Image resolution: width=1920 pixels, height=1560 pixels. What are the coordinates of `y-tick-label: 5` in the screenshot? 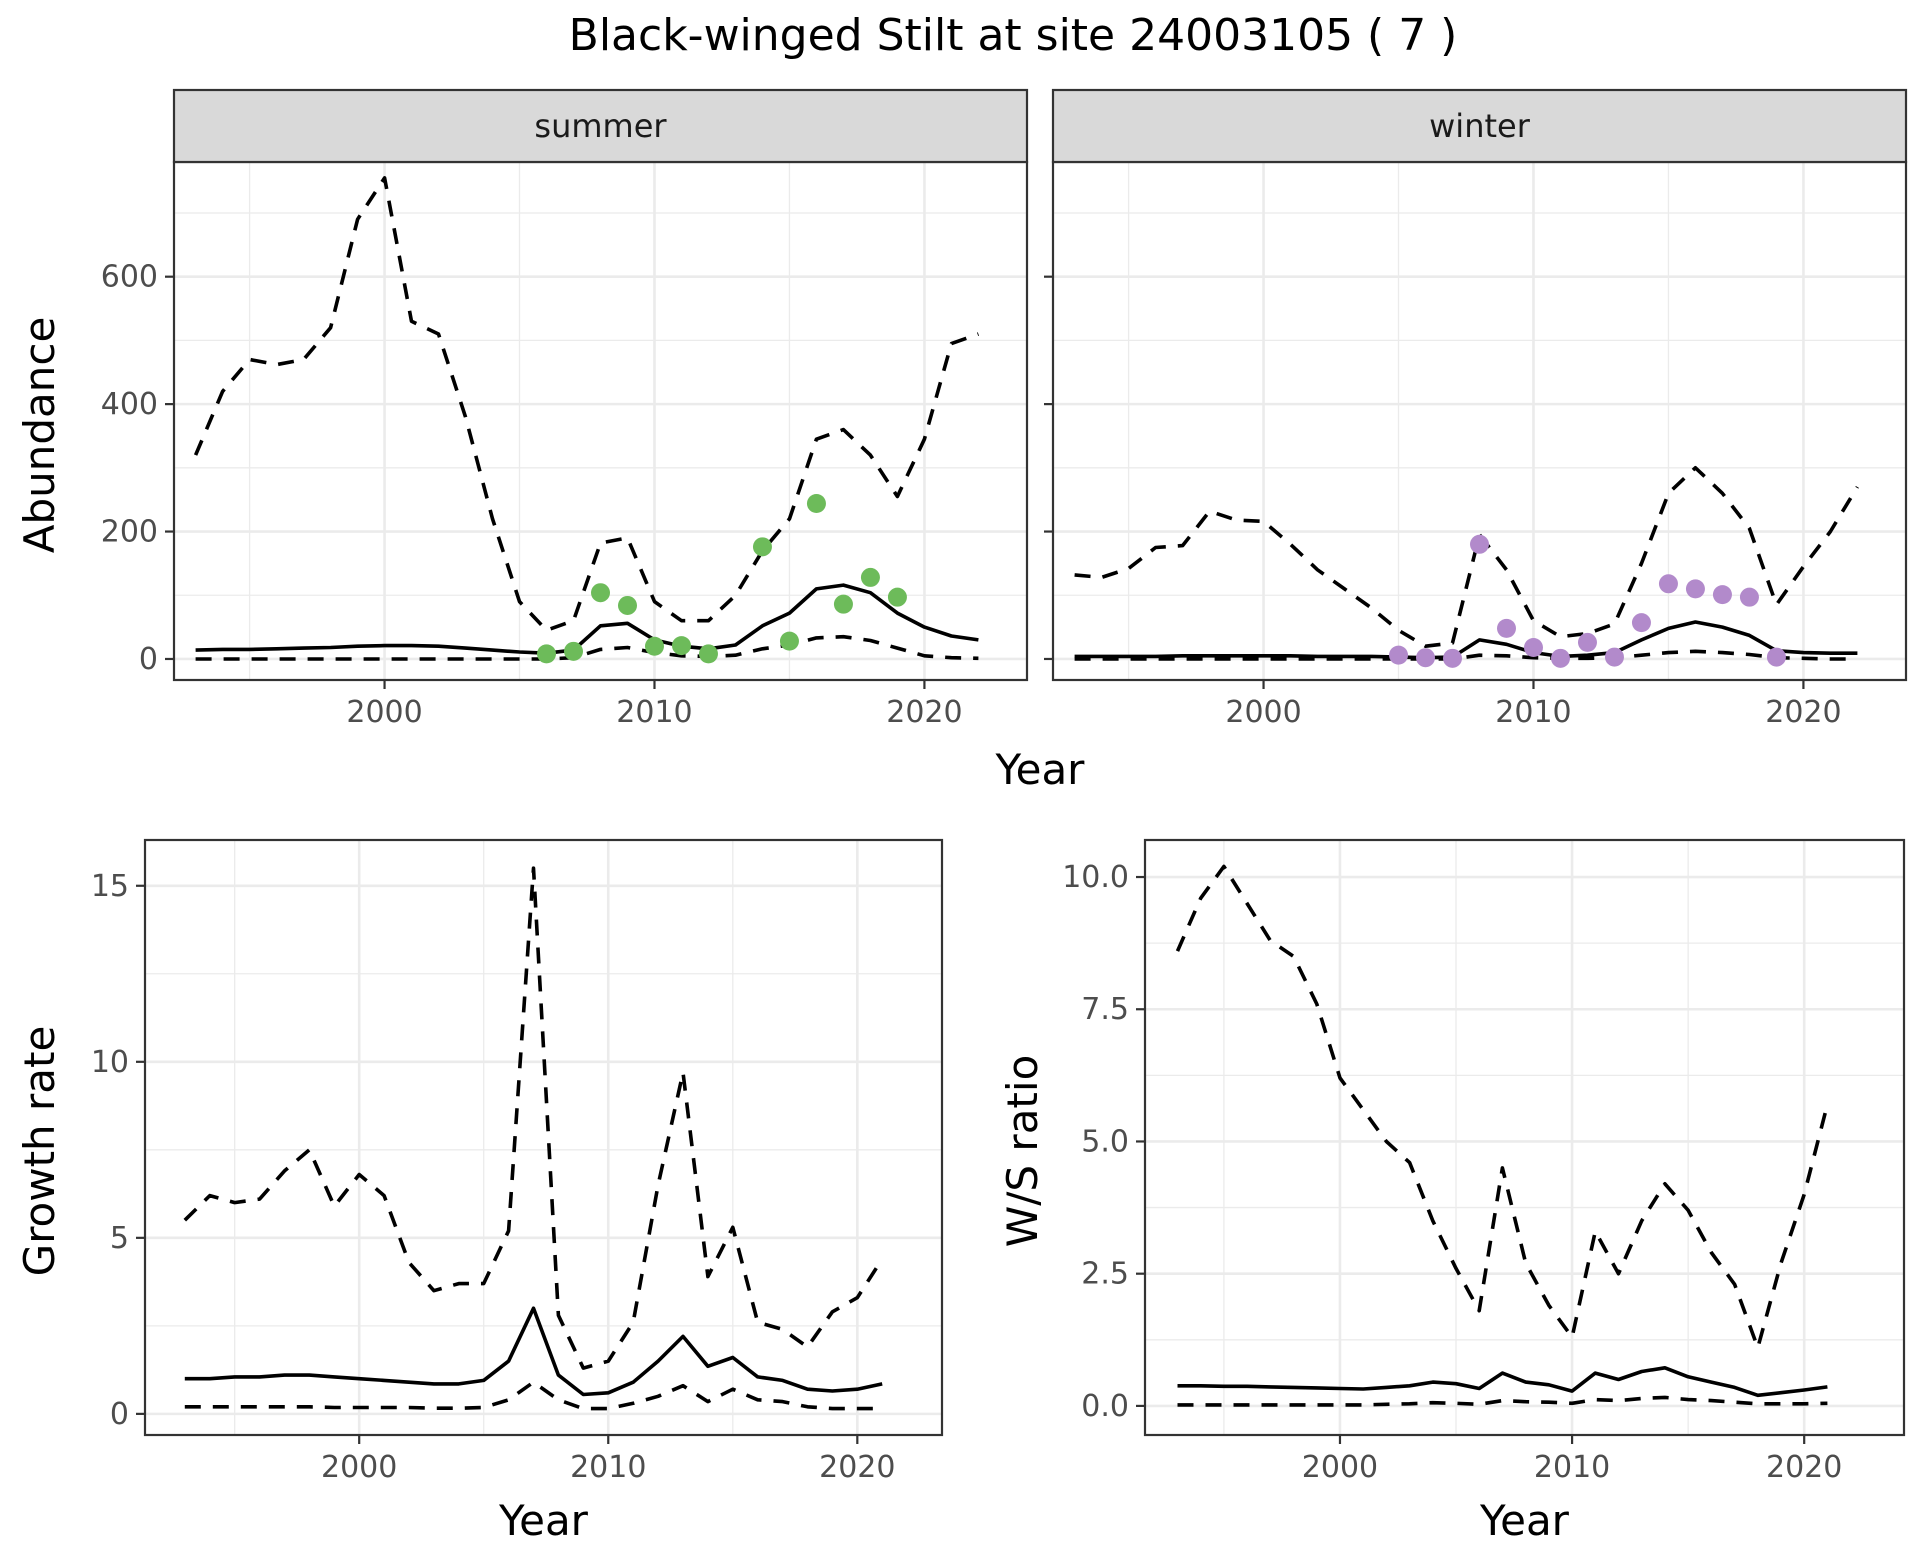 It's located at (119, 1238).